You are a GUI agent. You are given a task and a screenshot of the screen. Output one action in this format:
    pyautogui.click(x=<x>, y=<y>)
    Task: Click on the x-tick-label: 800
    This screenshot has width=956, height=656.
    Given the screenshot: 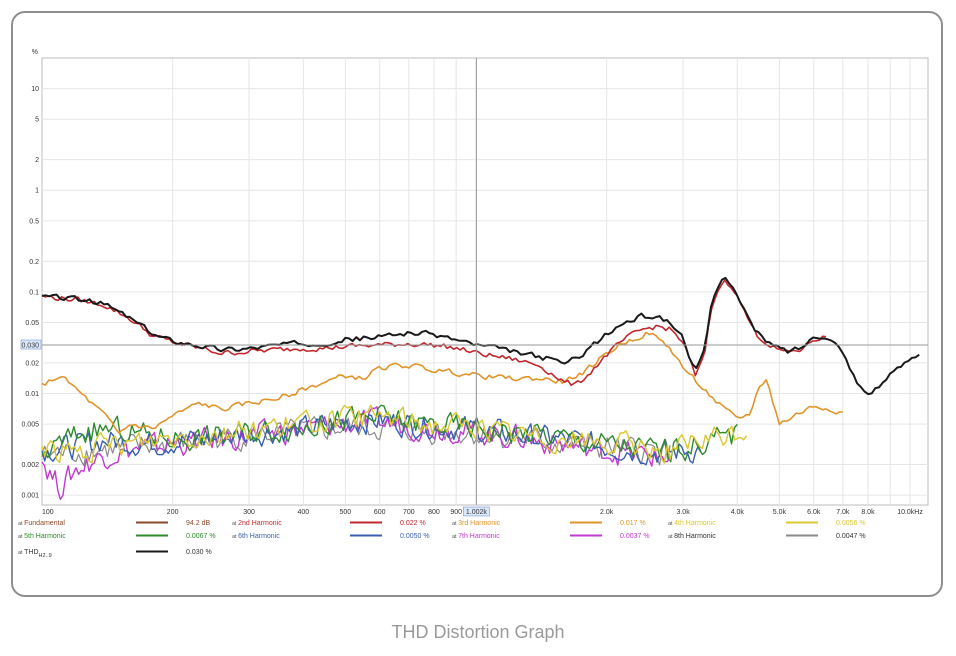 What is the action you would take?
    pyautogui.click(x=434, y=512)
    